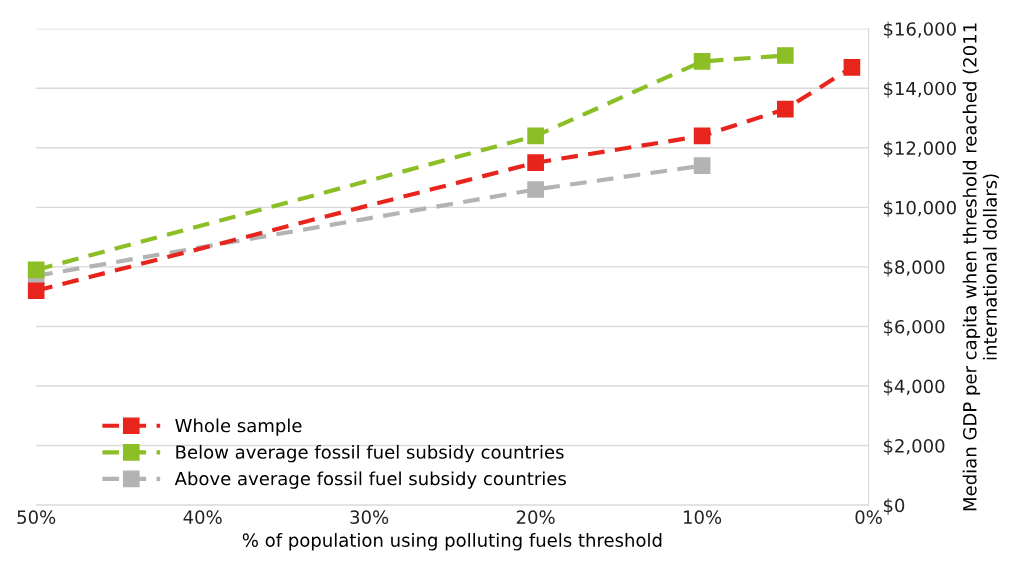 The image size is (1034, 574). What do you see at coordinates (202, 517) in the screenshot?
I see `x-tick-label: 40%` at bounding box center [202, 517].